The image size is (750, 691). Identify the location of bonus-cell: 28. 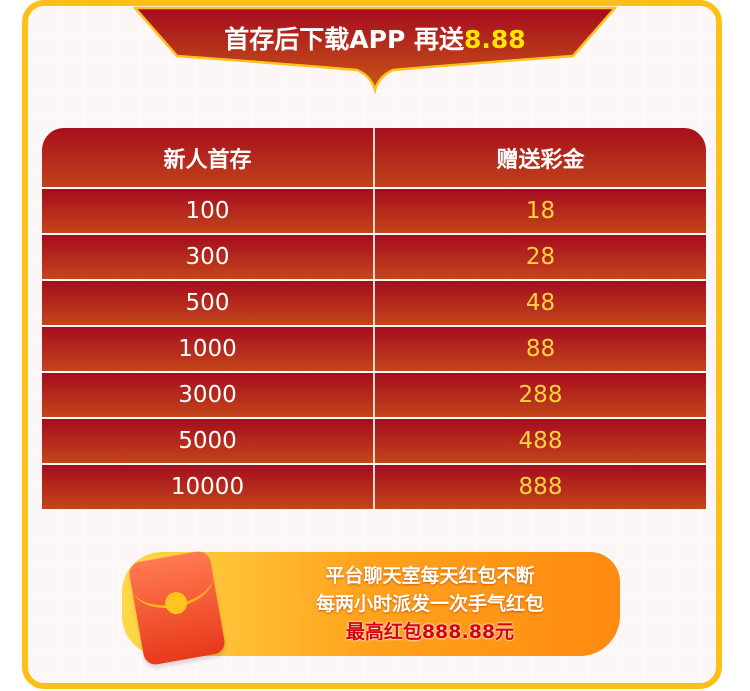
(540, 257).